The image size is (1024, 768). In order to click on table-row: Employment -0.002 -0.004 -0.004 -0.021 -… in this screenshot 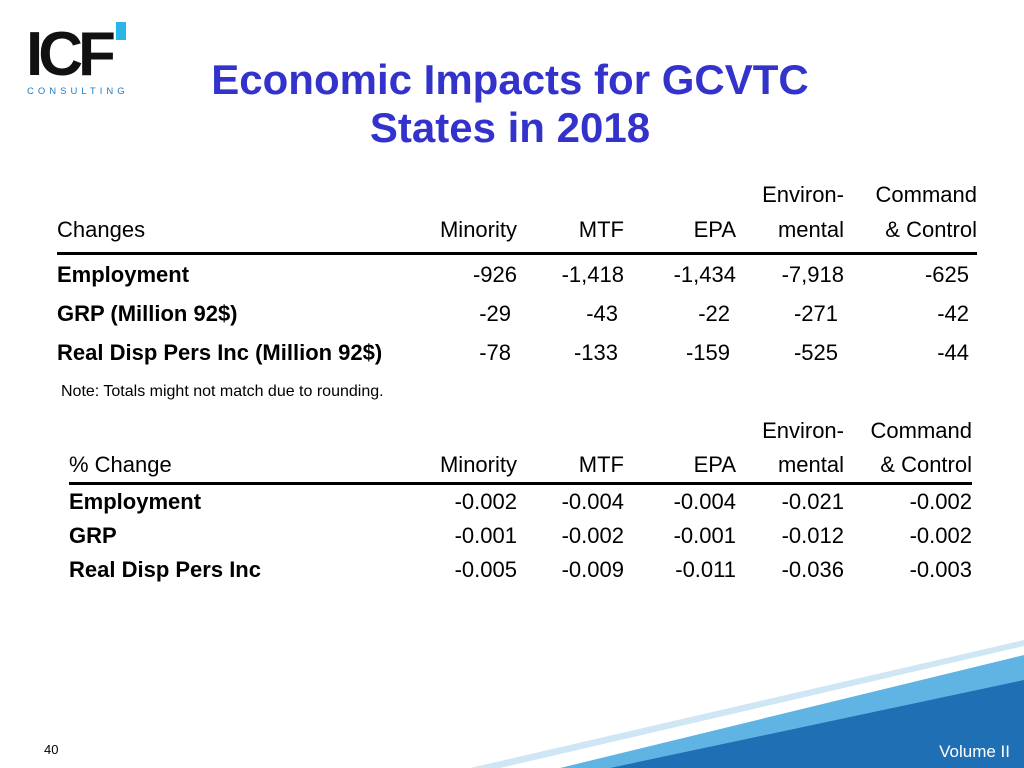, I will do `click(520, 502)`.